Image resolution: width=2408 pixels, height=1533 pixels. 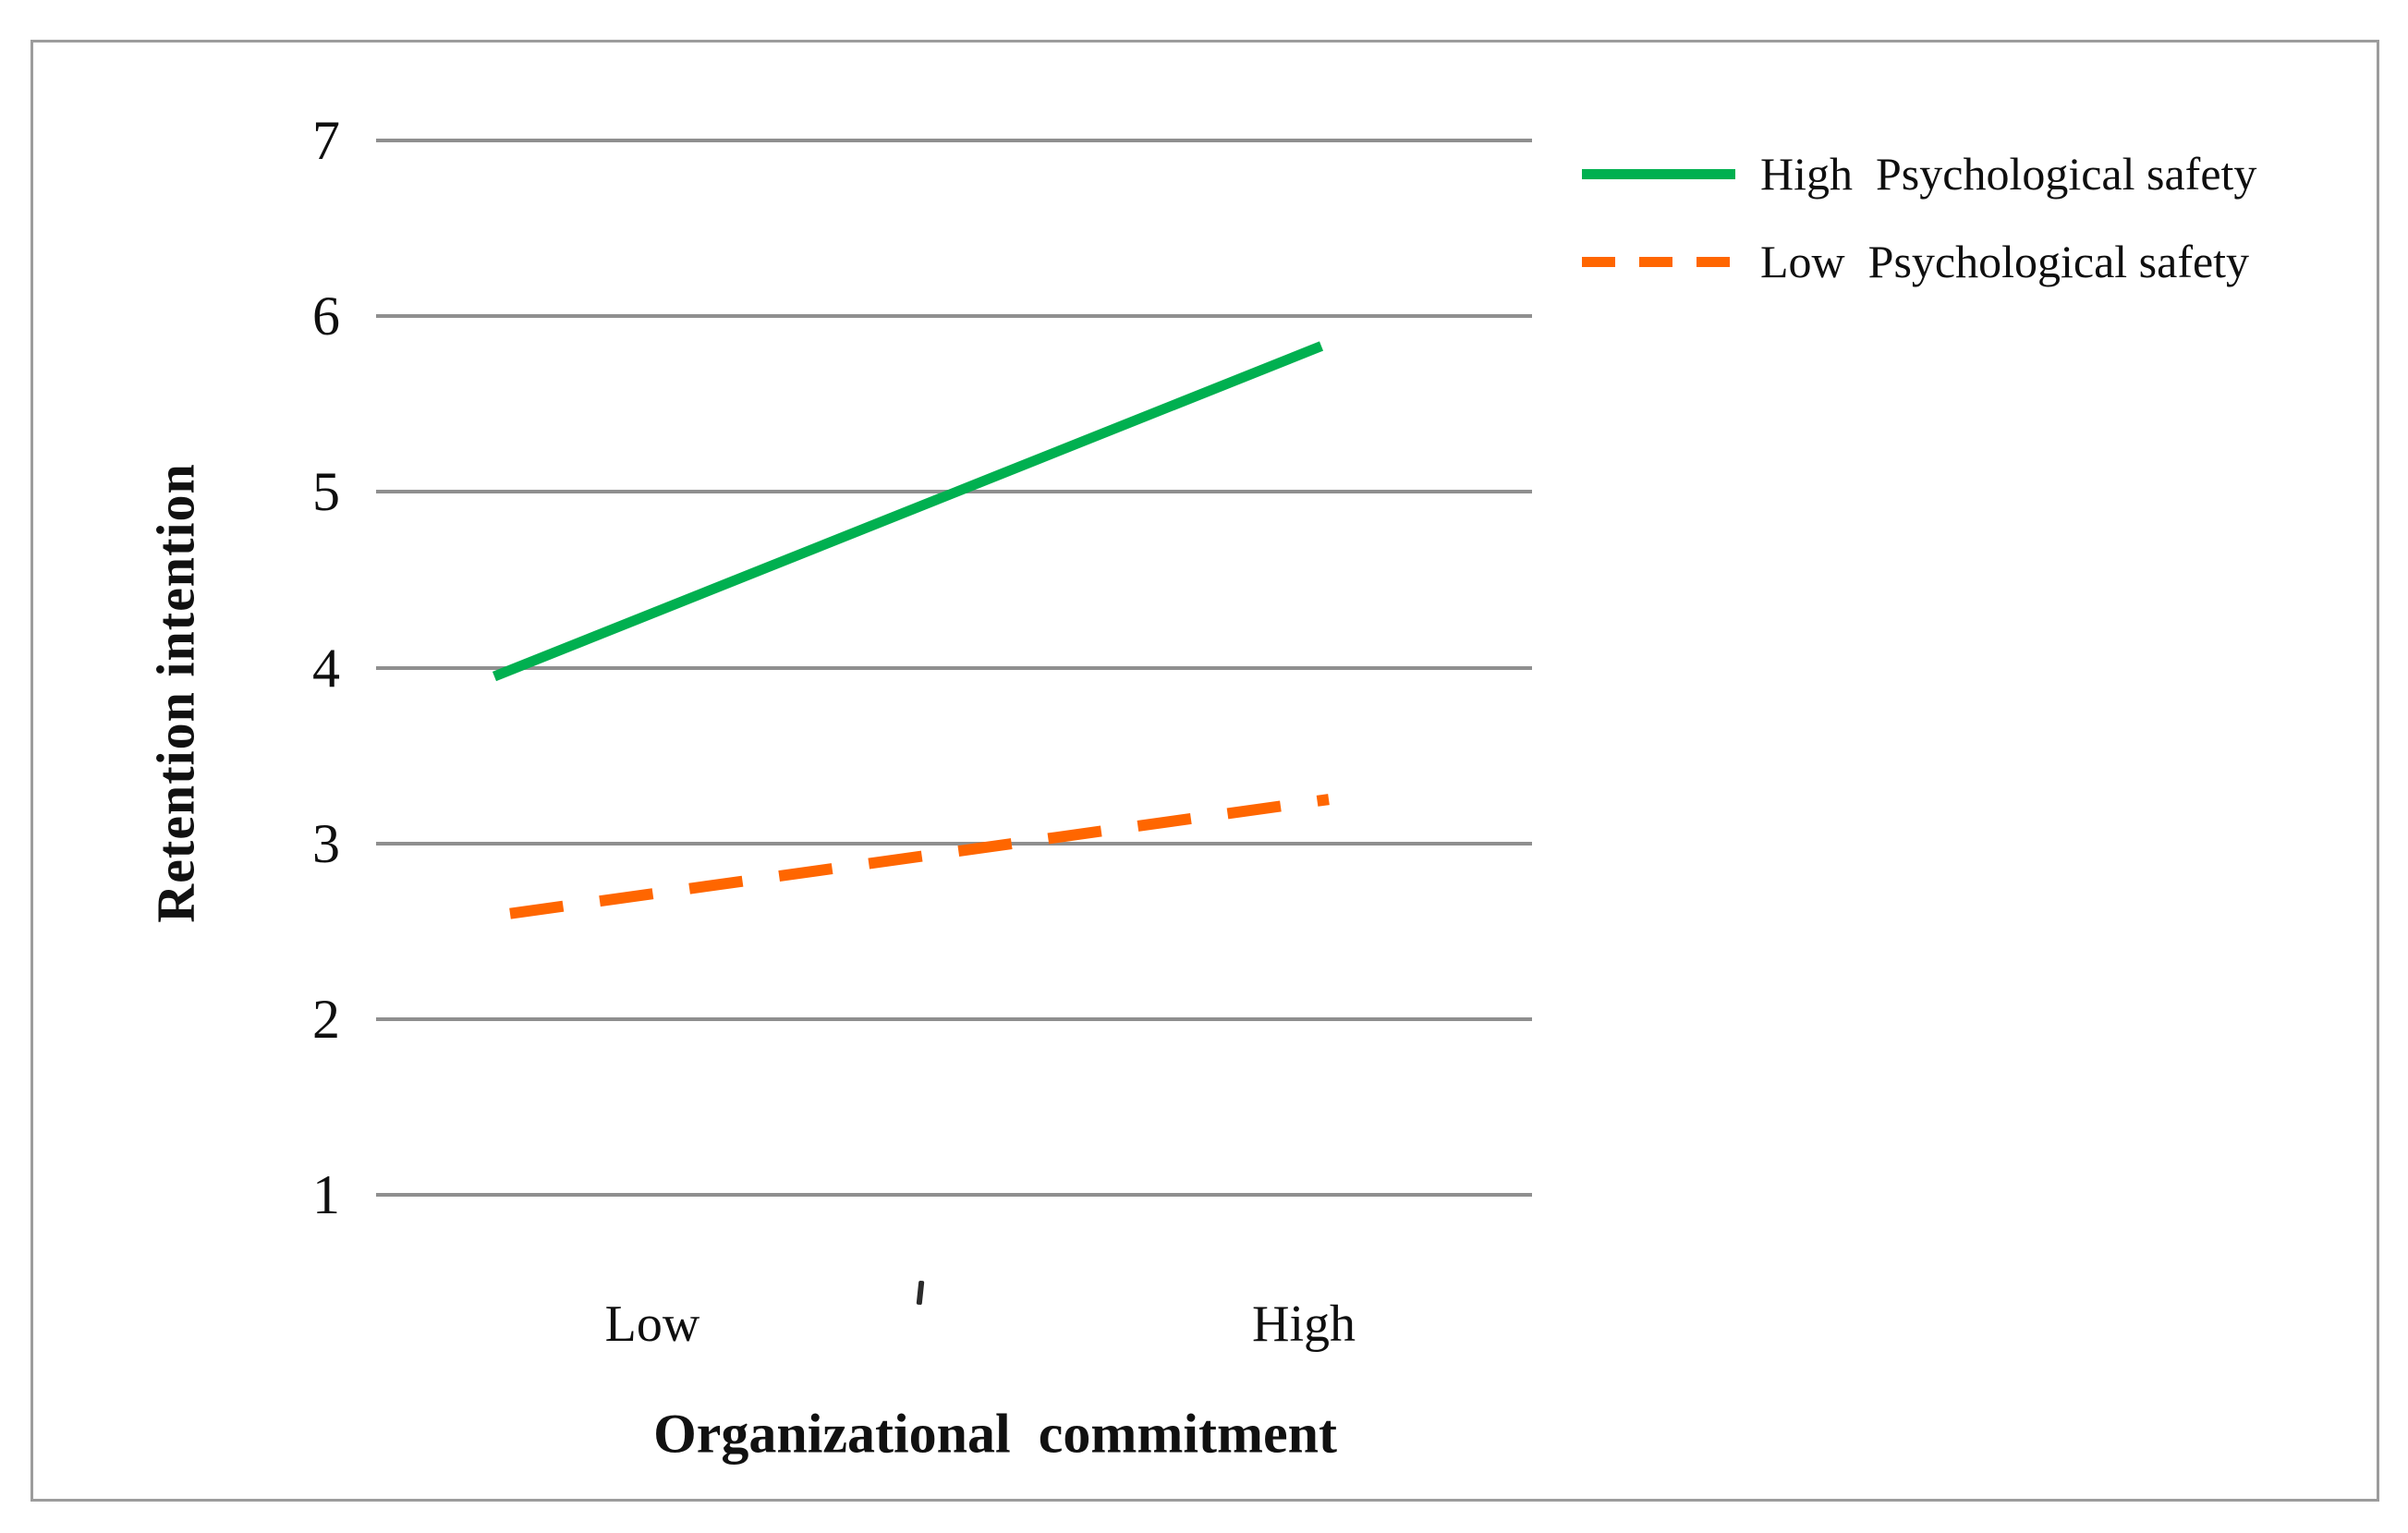 I want to click on y-tick-label: 6, so click(x=326, y=317).